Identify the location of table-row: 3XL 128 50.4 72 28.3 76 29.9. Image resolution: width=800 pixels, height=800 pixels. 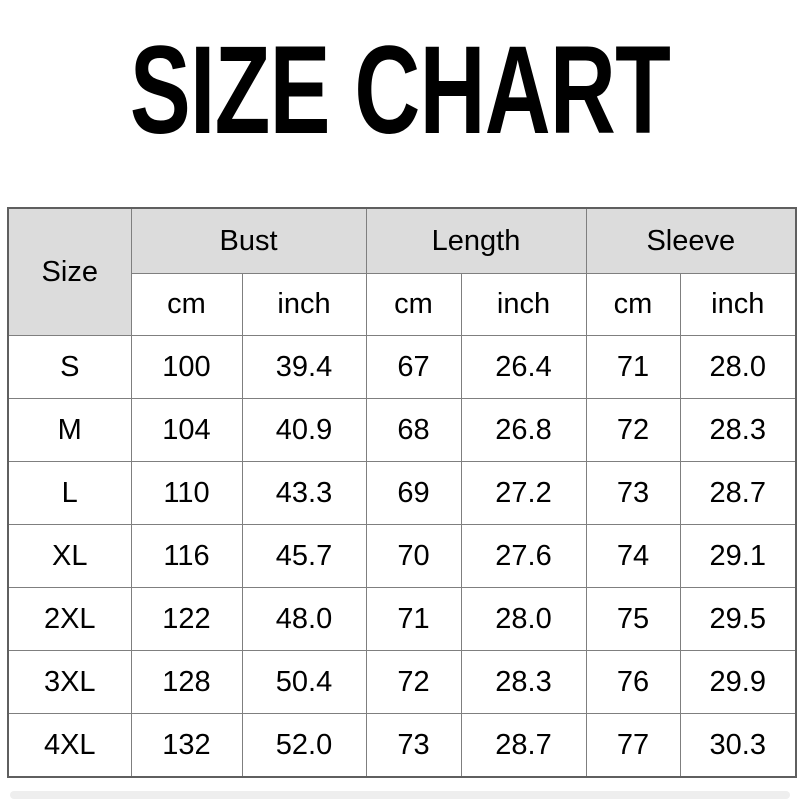
(402, 682).